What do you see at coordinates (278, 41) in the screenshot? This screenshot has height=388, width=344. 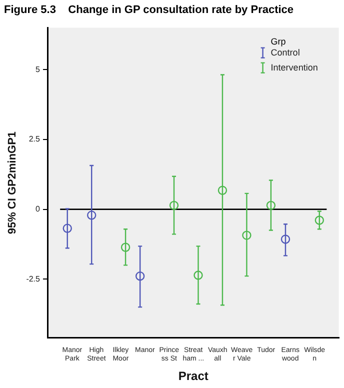 I see `legend-title: Grp` at bounding box center [278, 41].